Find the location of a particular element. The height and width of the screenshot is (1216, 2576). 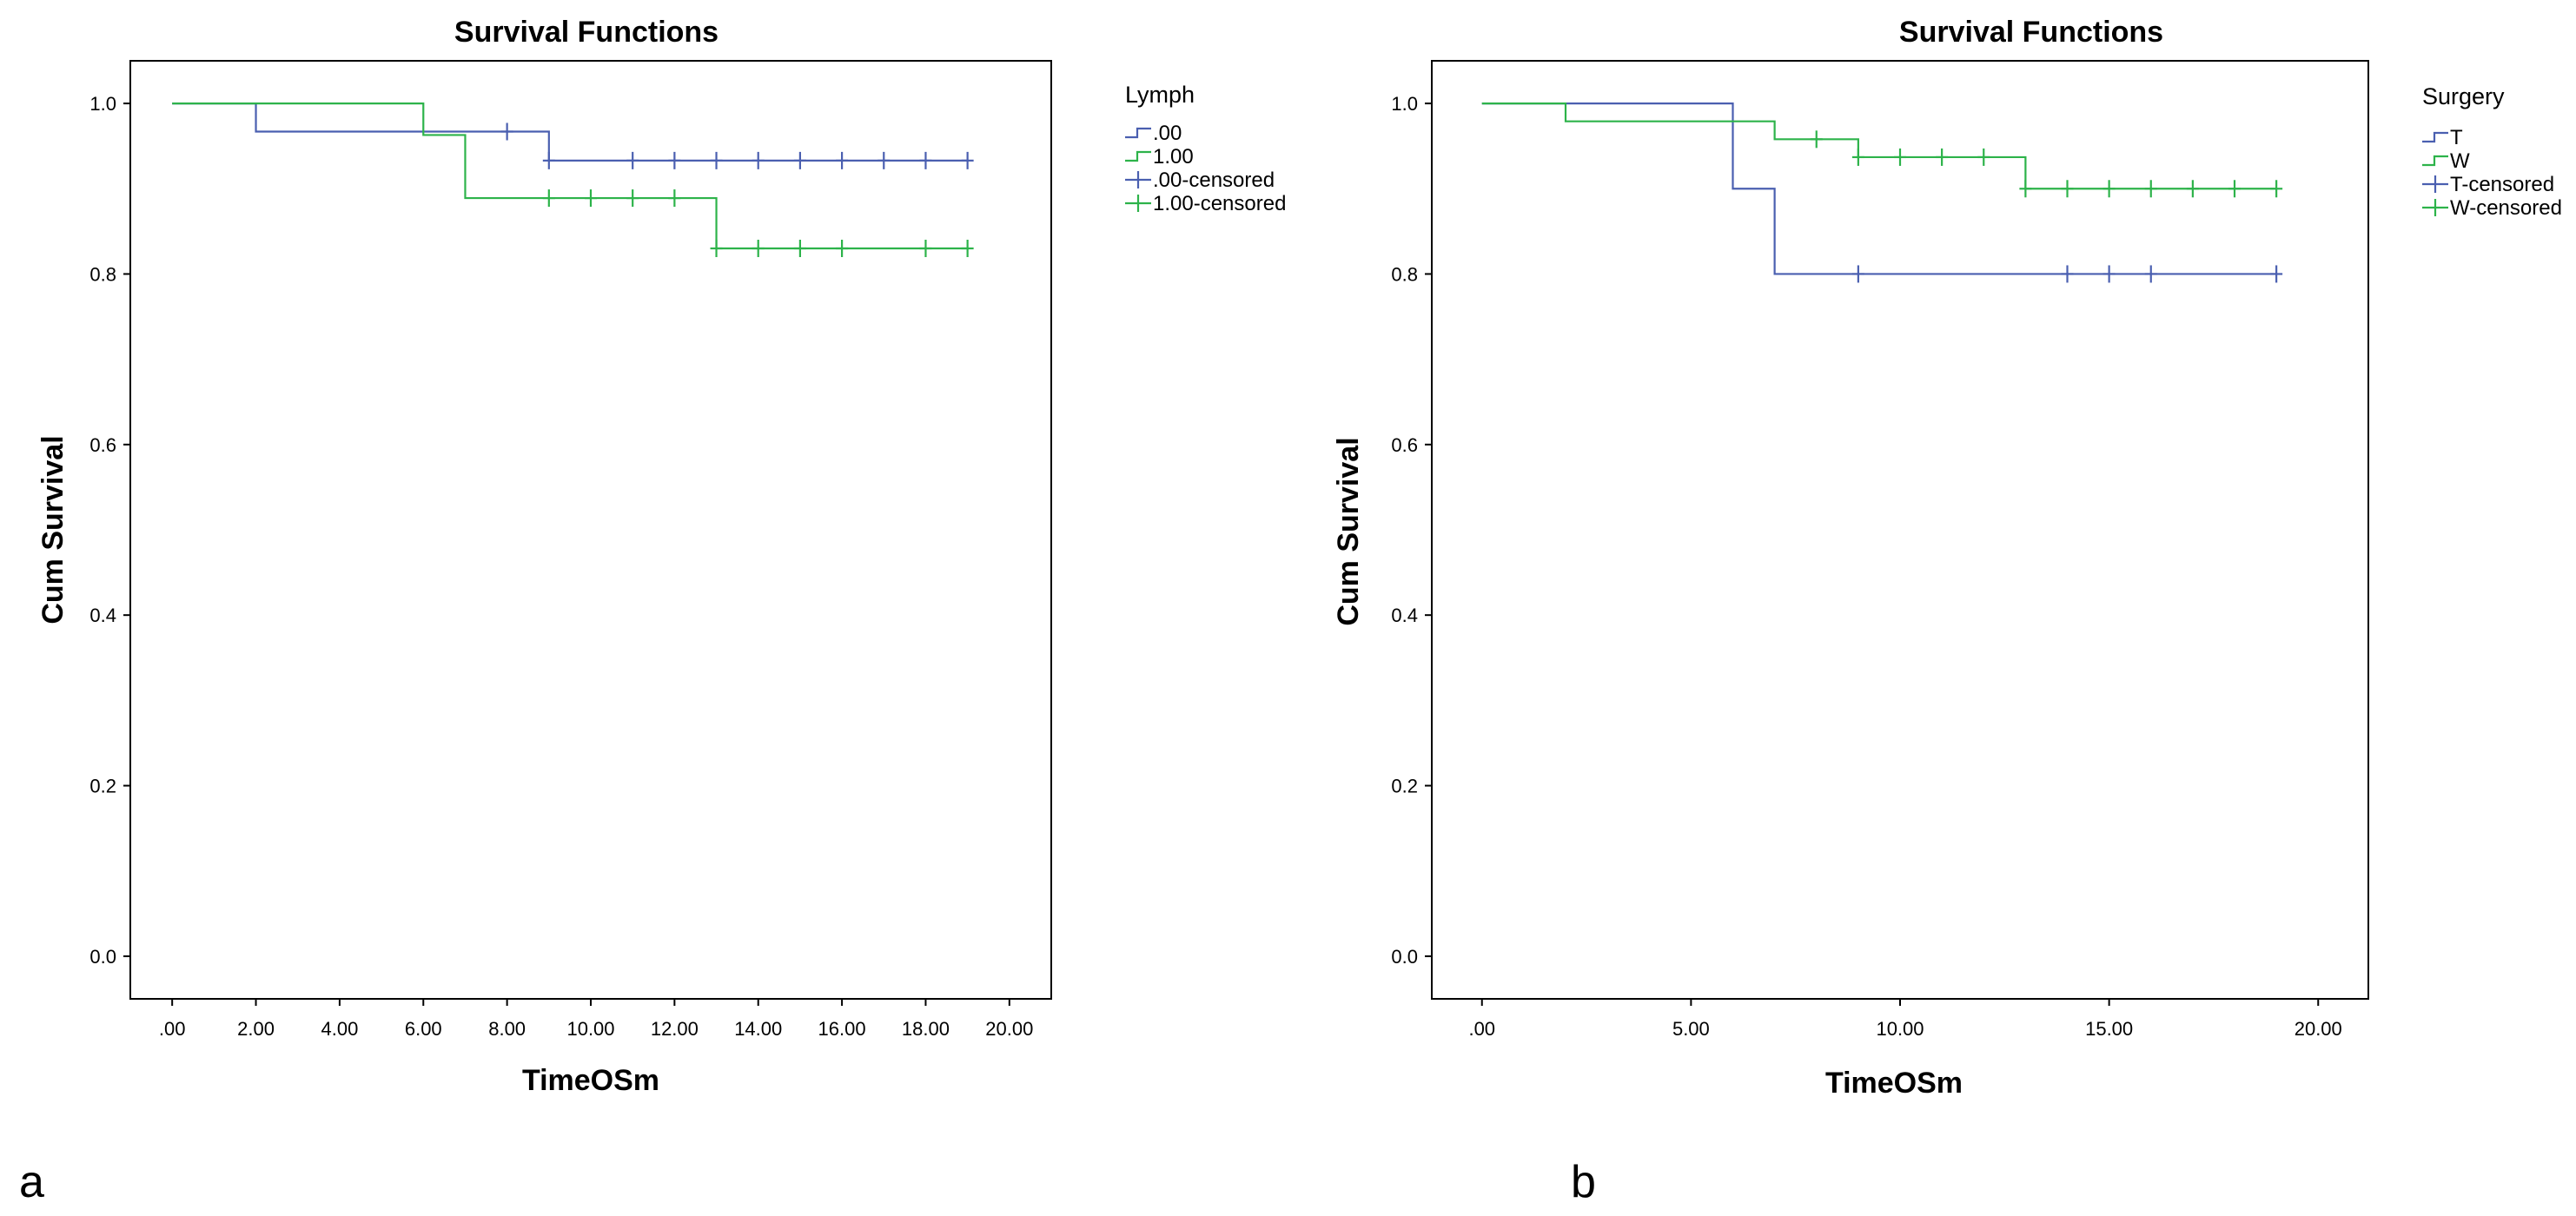

chart-a-x-tick-label: 4.00 is located at coordinates (339, 1029).